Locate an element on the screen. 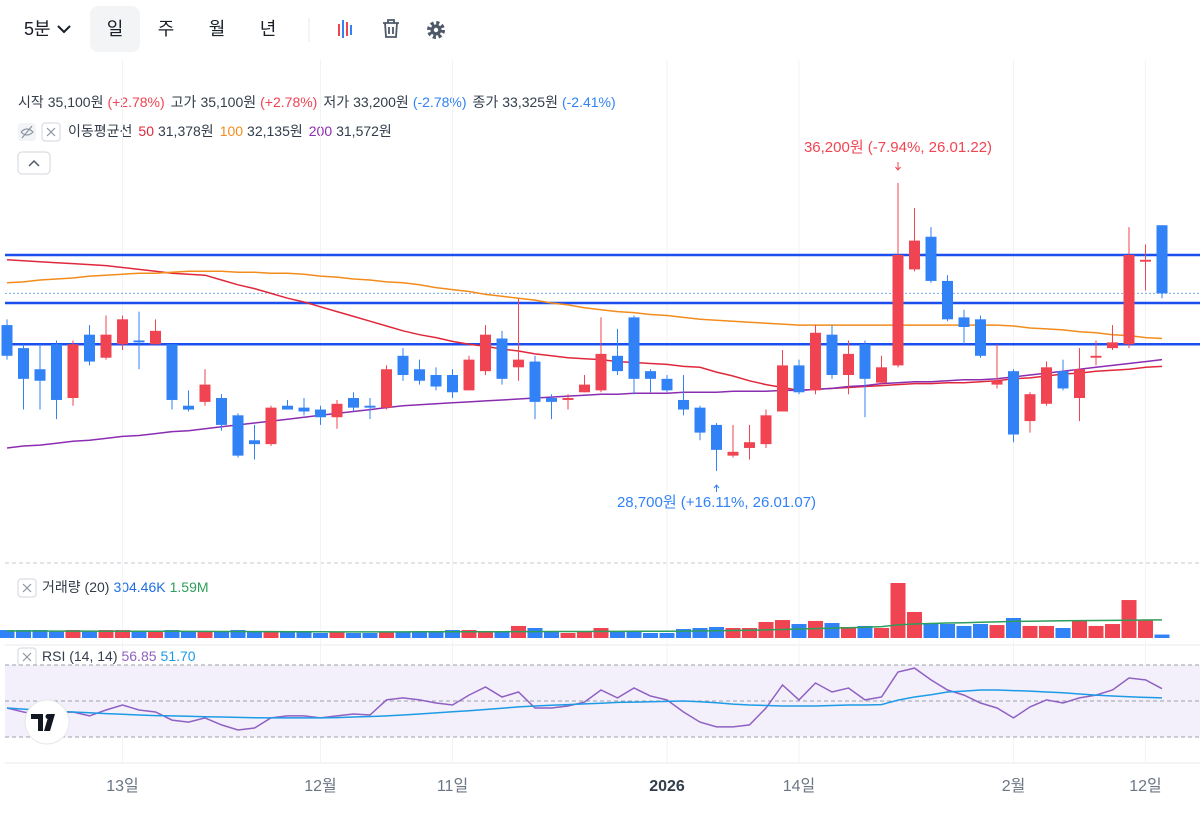 This screenshot has width=1200, height=819. period-button: 주 is located at coordinates (166, 29).